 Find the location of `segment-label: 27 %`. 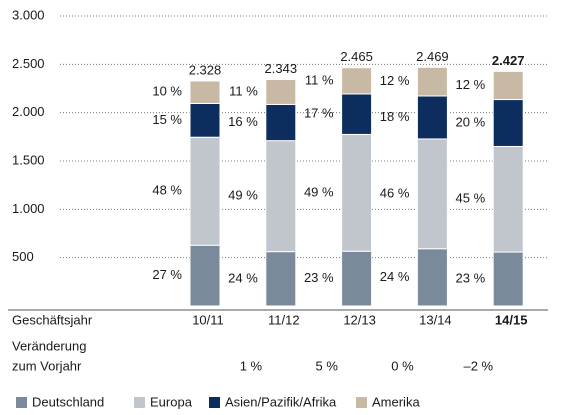

segment-label: 27 % is located at coordinates (167, 274).